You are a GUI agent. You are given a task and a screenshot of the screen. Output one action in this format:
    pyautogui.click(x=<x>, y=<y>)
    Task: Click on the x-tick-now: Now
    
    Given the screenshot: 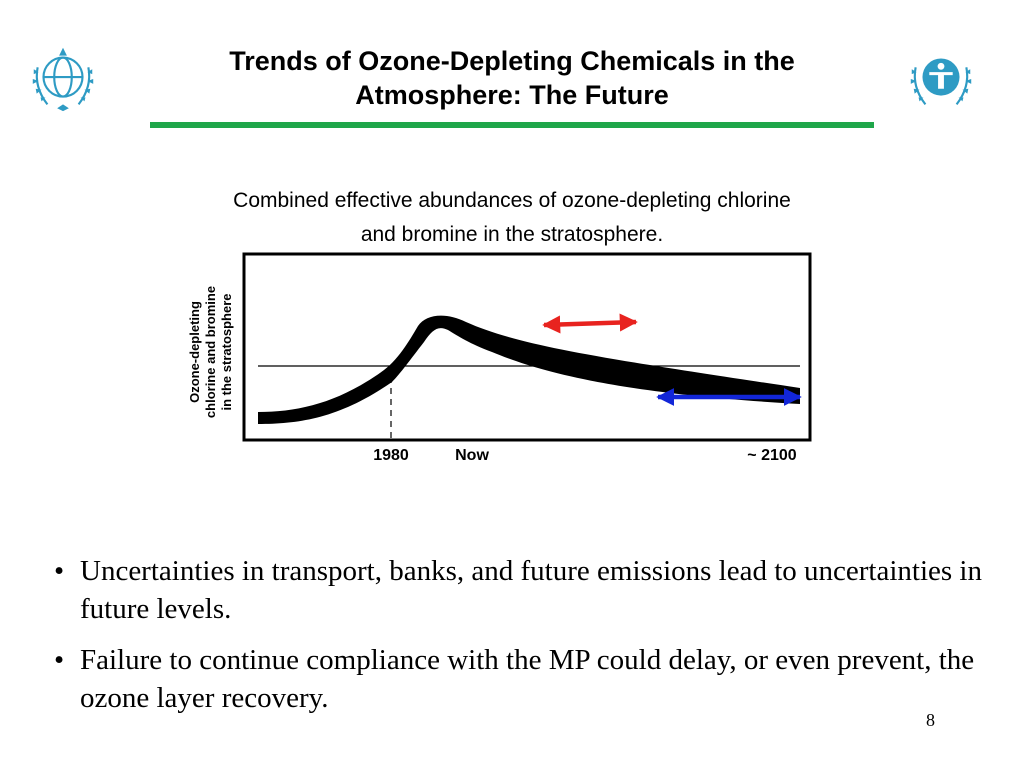 What is the action you would take?
    pyautogui.click(x=472, y=455)
    